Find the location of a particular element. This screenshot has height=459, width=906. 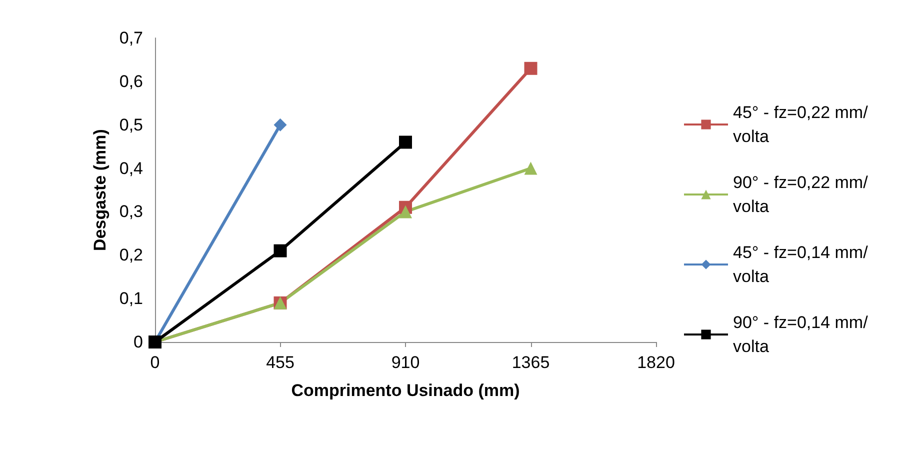

x-tick-label: 0 is located at coordinates (155, 362).